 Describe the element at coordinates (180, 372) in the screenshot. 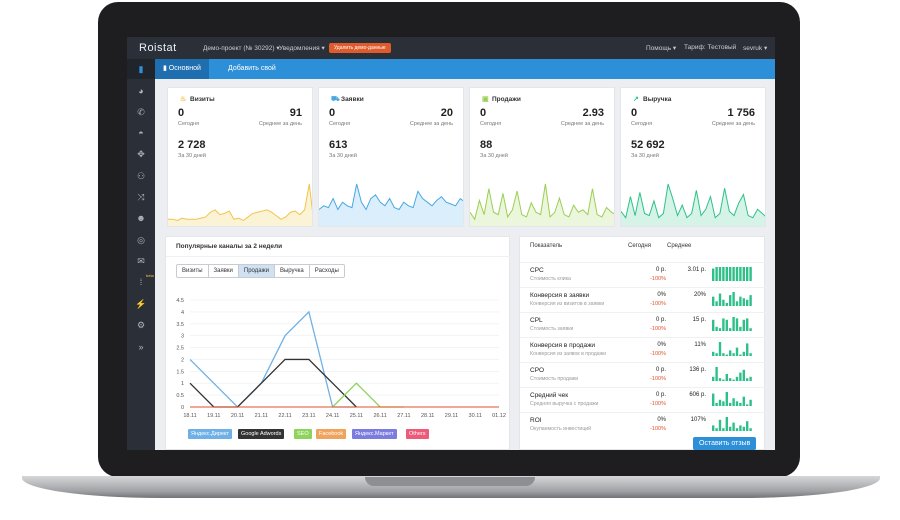

I see `y-tick-label: 1.5` at that location.